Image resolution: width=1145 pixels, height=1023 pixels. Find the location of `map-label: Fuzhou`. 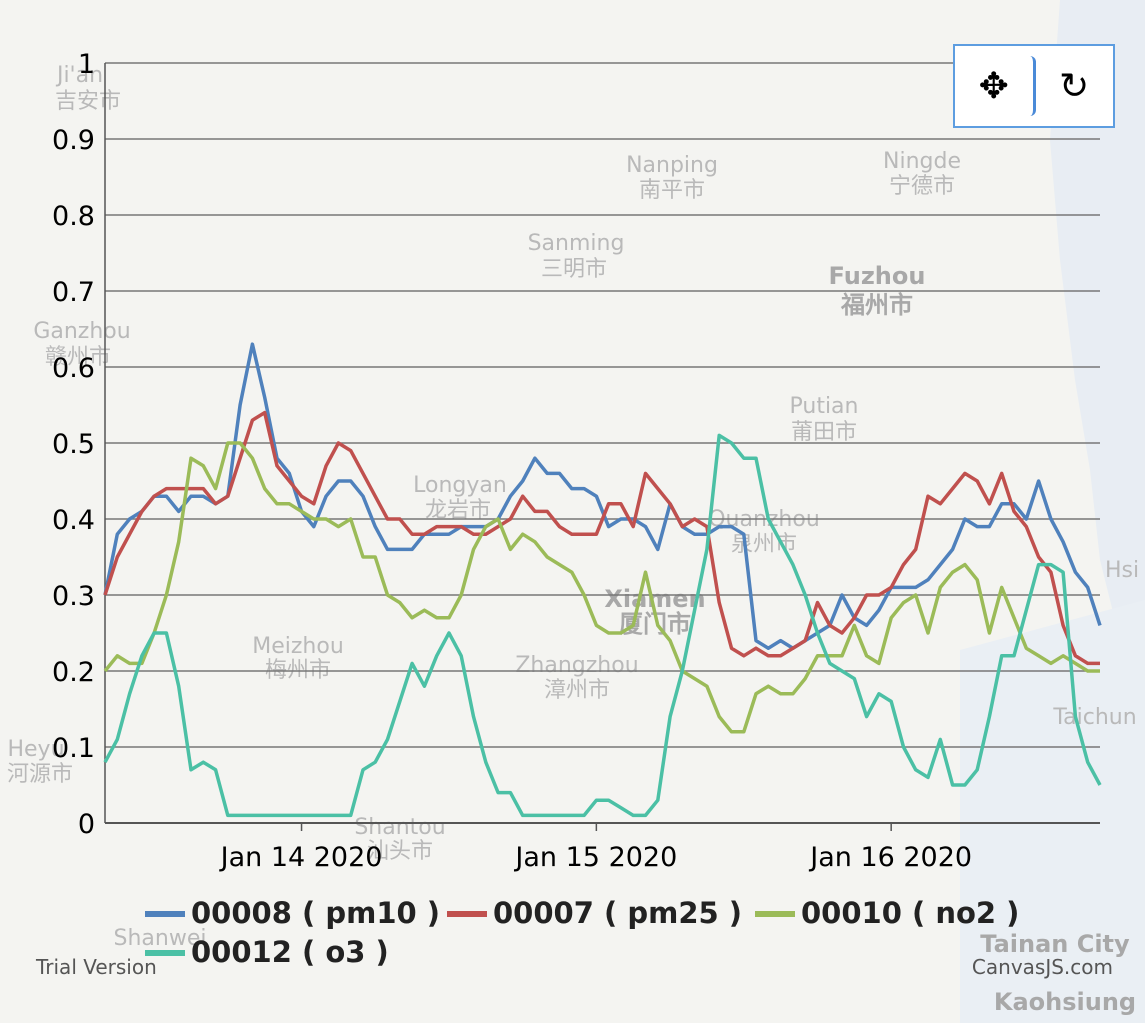

map-label: Fuzhou is located at coordinates (877, 276).